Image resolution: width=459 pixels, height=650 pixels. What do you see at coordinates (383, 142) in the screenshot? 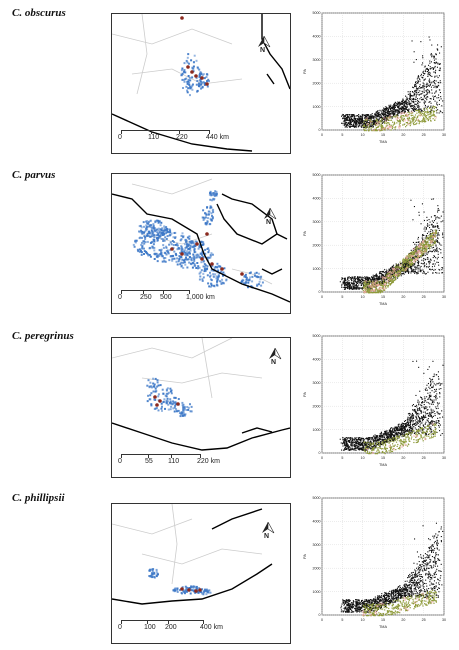
I see `x-axis-label: TMA` at bounding box center [383, 142].